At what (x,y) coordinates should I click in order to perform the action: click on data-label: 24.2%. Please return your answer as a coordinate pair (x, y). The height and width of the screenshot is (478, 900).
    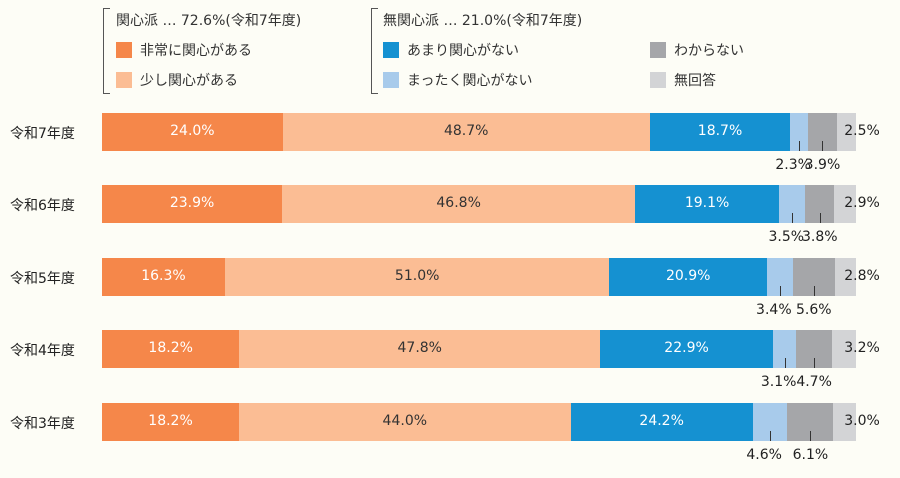
    Looking at the image, I should click on (661, 421).